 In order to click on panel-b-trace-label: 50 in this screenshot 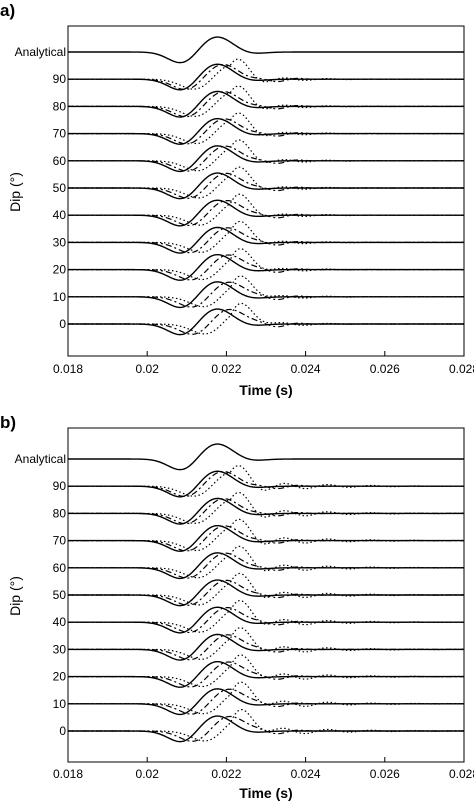, I will do `click(60, 595)`.